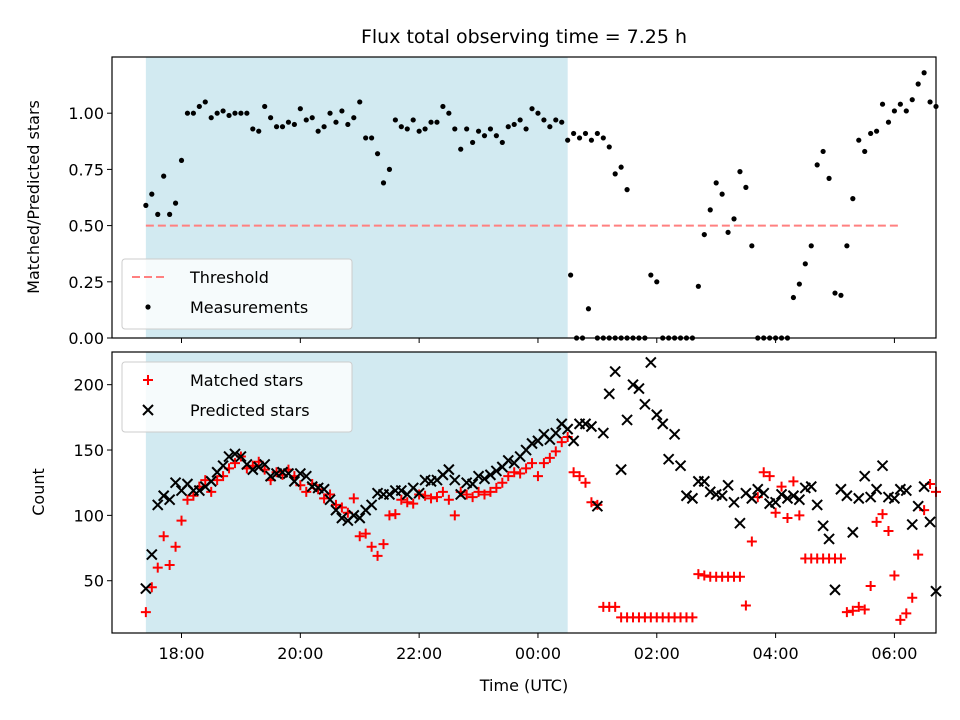  What do you see at coordinates (148, 307) in the screenshot?
I see `legend-measurement-swatch` at bounding box center [148, 307].